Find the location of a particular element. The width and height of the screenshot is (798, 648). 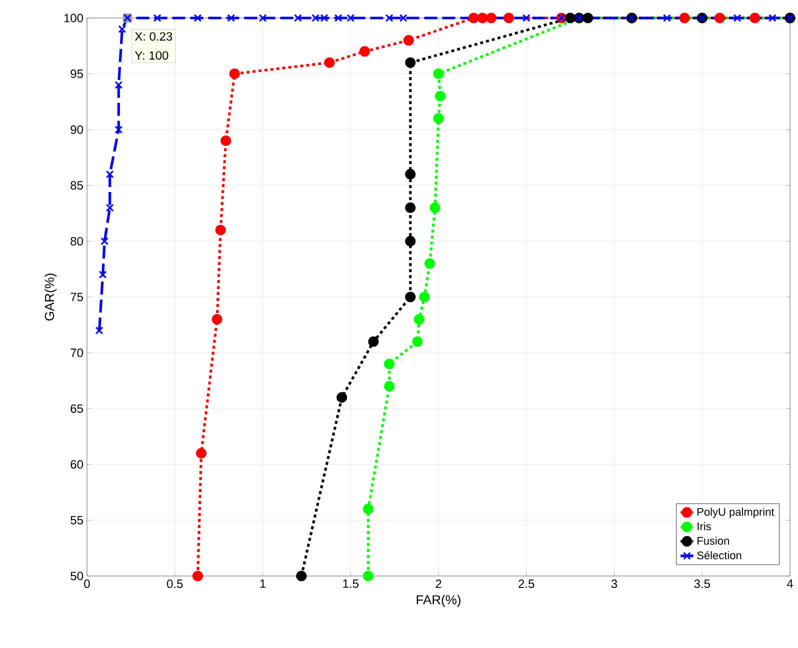

x-axis-title: FAR(%) is located at coordinates (438, 600).